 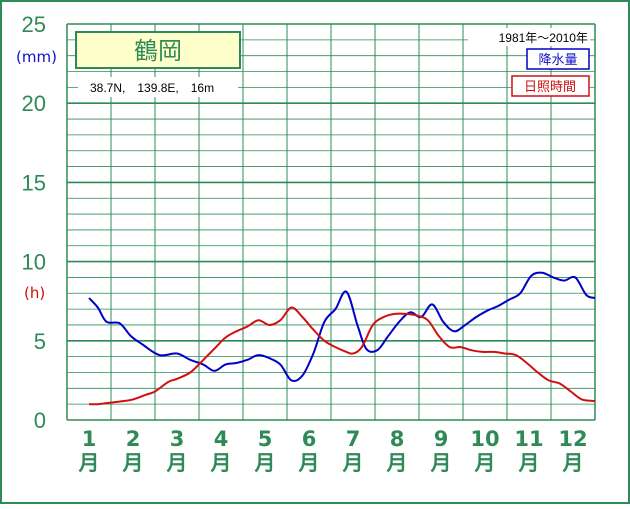 I want to click on x-tick-month-number: 5, so click(x=265, y=439).